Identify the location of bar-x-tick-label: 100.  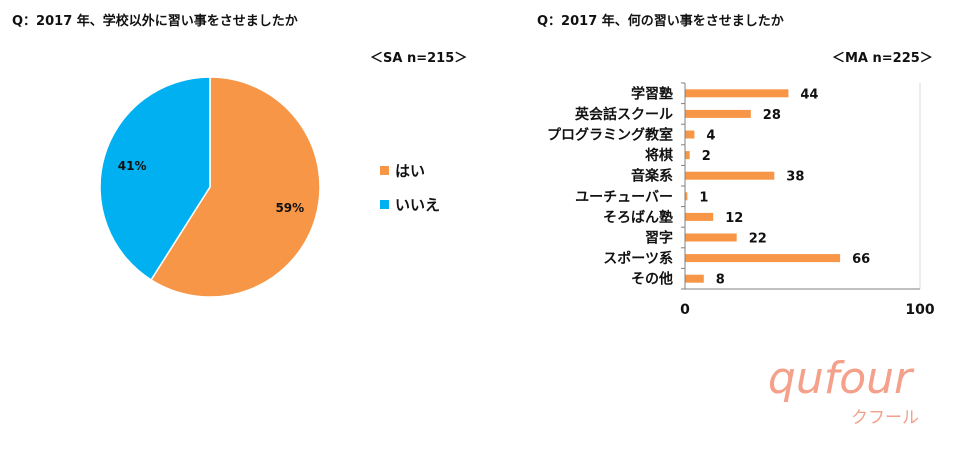
(919, 310).